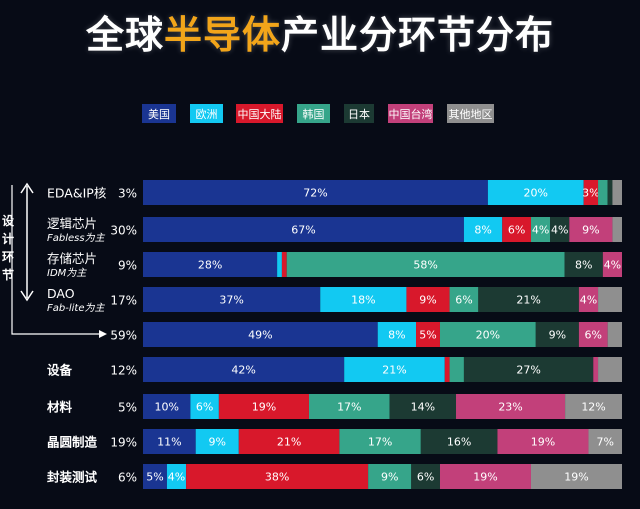 This screenshot has height=509, width=640. Describe the element at coordinates (231, 300) in the screenshot. I see `segment-label: 37%` at that location.